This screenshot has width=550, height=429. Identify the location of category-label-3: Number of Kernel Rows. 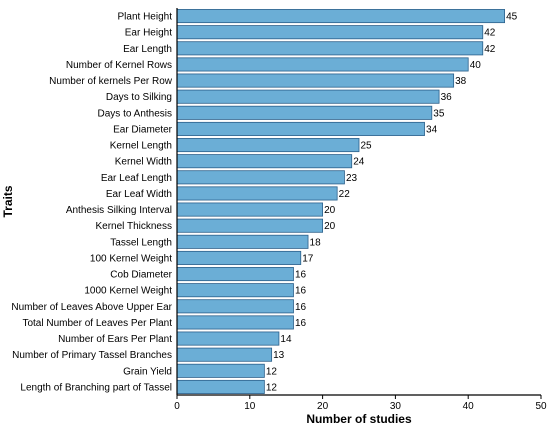
(119, 65).